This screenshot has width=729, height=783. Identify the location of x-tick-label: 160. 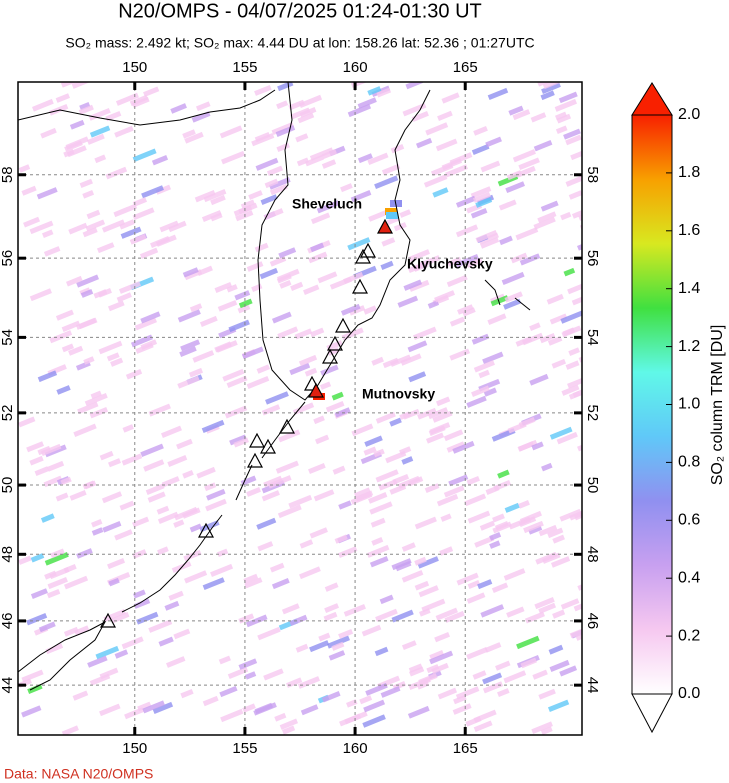
(355, 748).